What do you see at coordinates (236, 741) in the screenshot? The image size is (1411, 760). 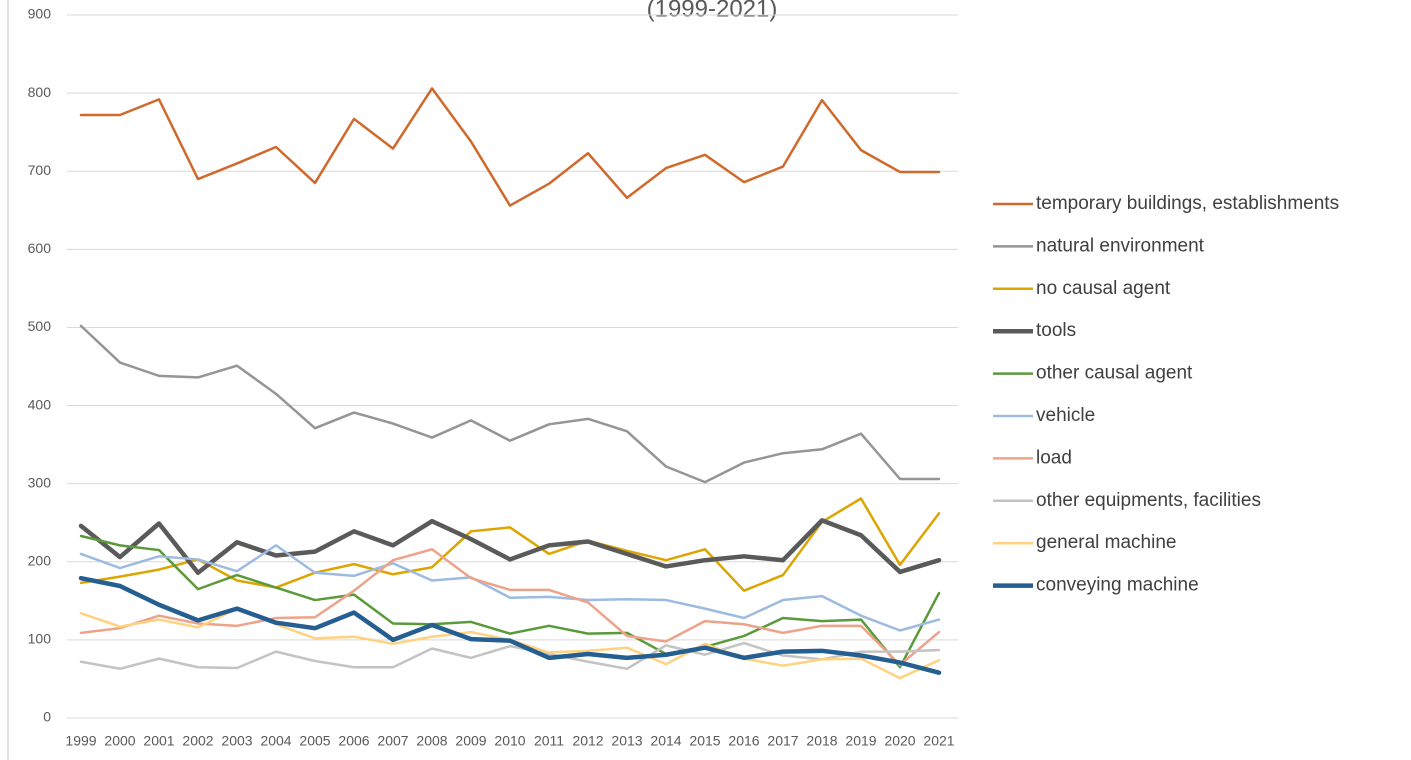 I see `x-tick-label: 2003` at bounding box center [236, 741].